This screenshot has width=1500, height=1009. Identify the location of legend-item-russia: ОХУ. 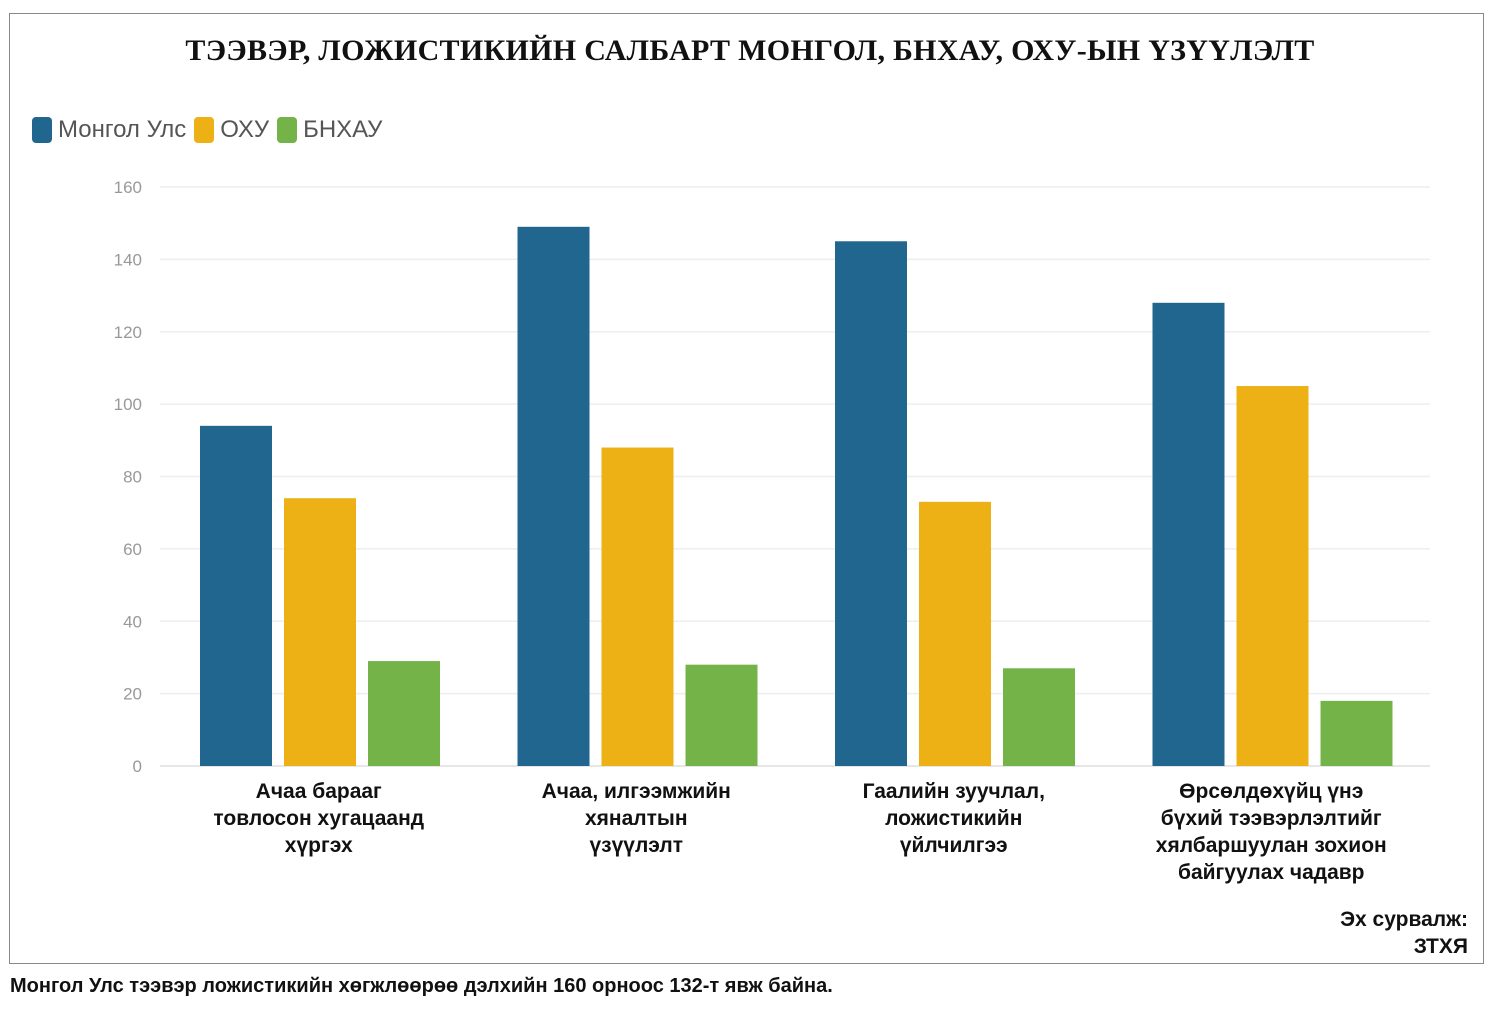
(231, 130).